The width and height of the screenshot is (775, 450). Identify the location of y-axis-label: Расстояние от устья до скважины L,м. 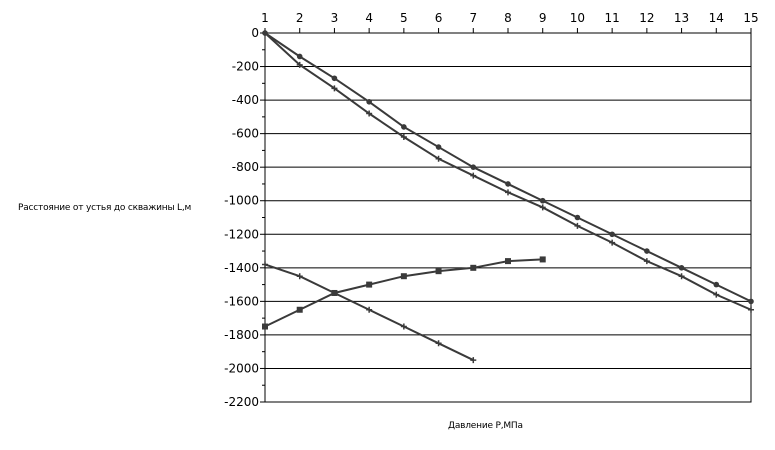
(105, 208).